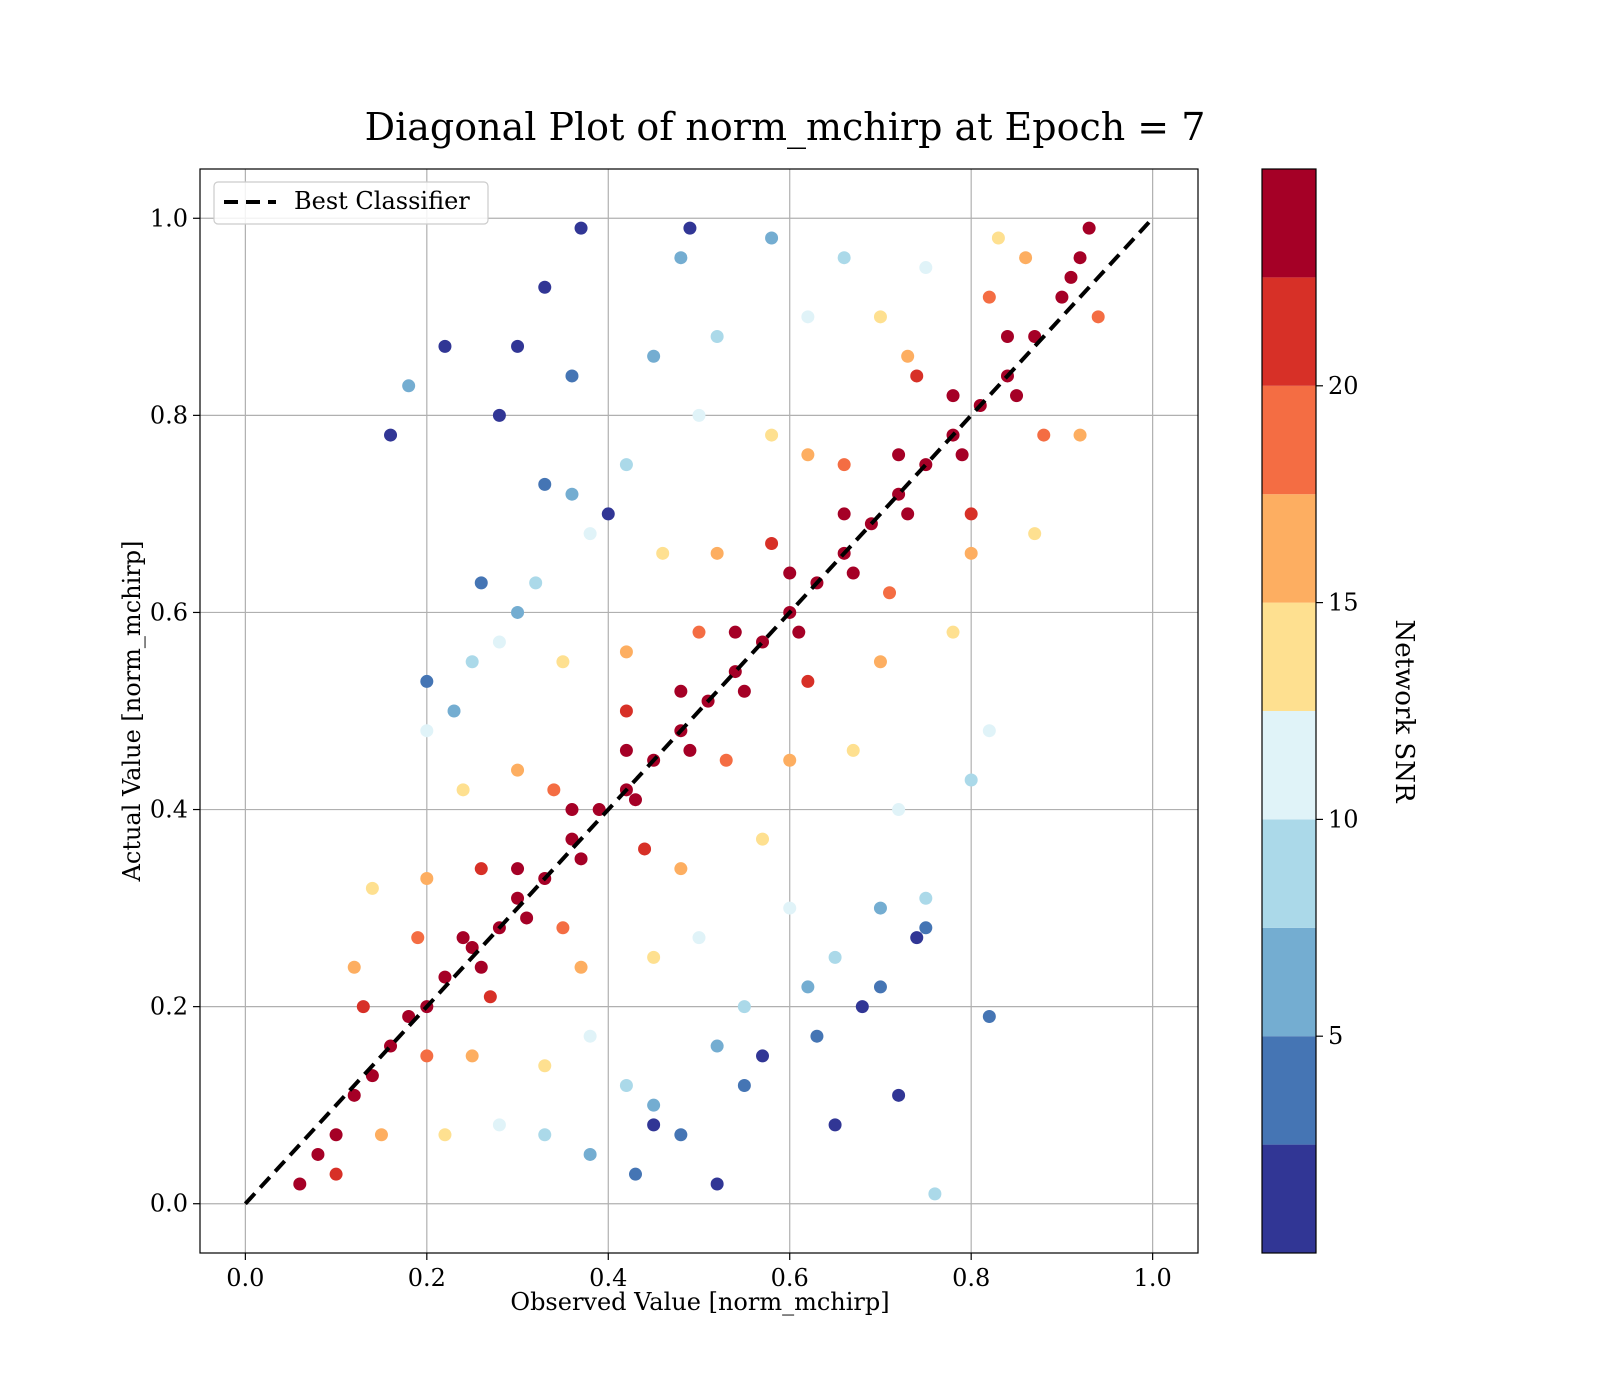  Describe the element at coordinates (175, 711) in the screenshot. I see `y-axis-ticks: 0.0 0.2 0.4 0.6 0.8 1.0` at that location.